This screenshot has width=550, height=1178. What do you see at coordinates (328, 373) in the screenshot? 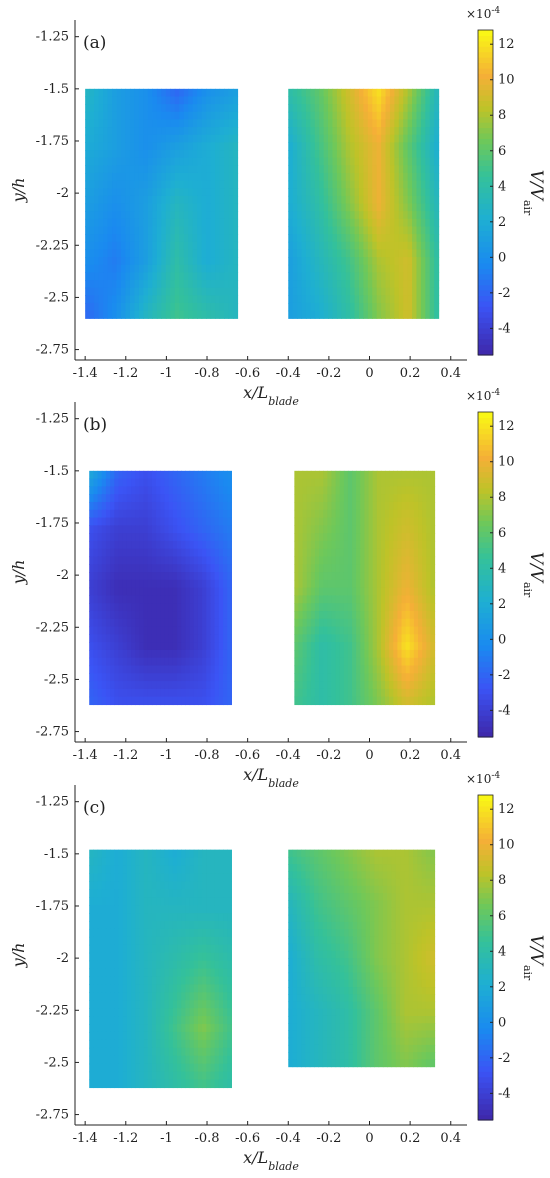
I see `x-tick-label: -0.2` at bounding box center [328, 373].